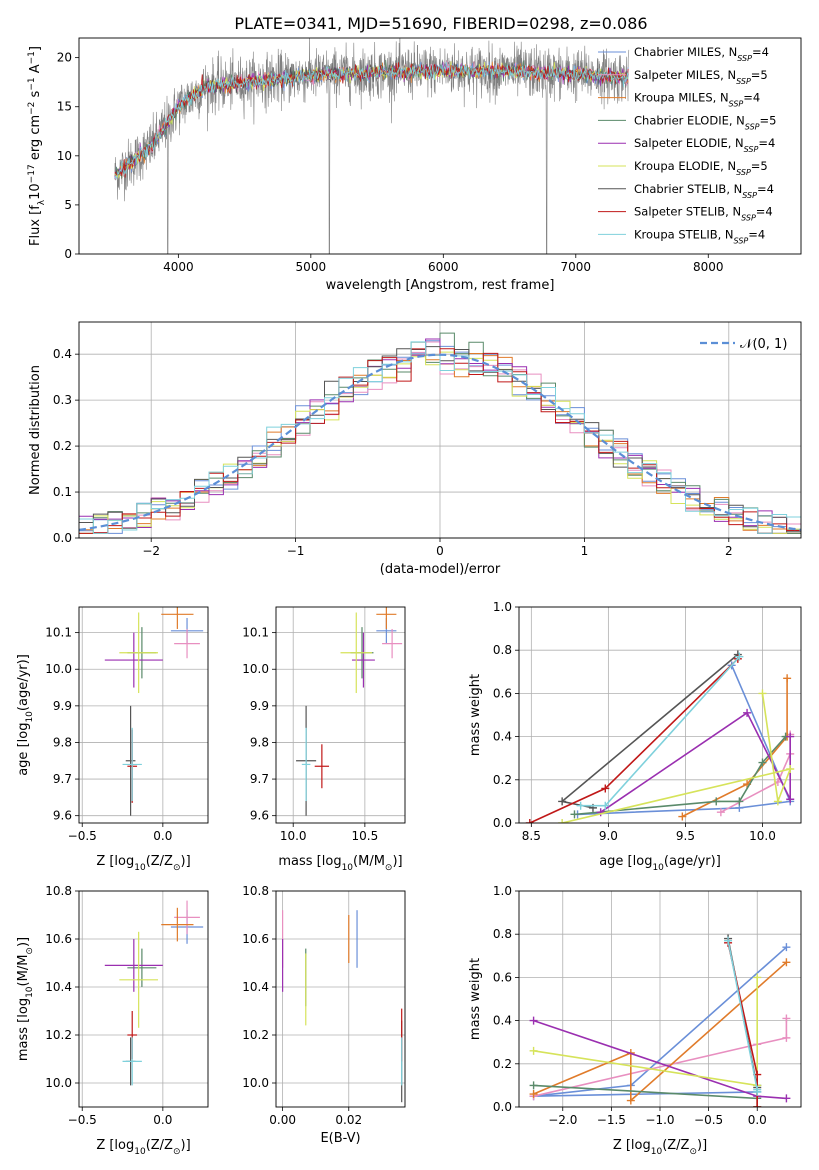 Image resolution: width=819 pixels, height=1170 pixels. What do you see at coordinates (42, 202) in the screenshot?
I see `label-part: λ` at bounding box center [42, 202].